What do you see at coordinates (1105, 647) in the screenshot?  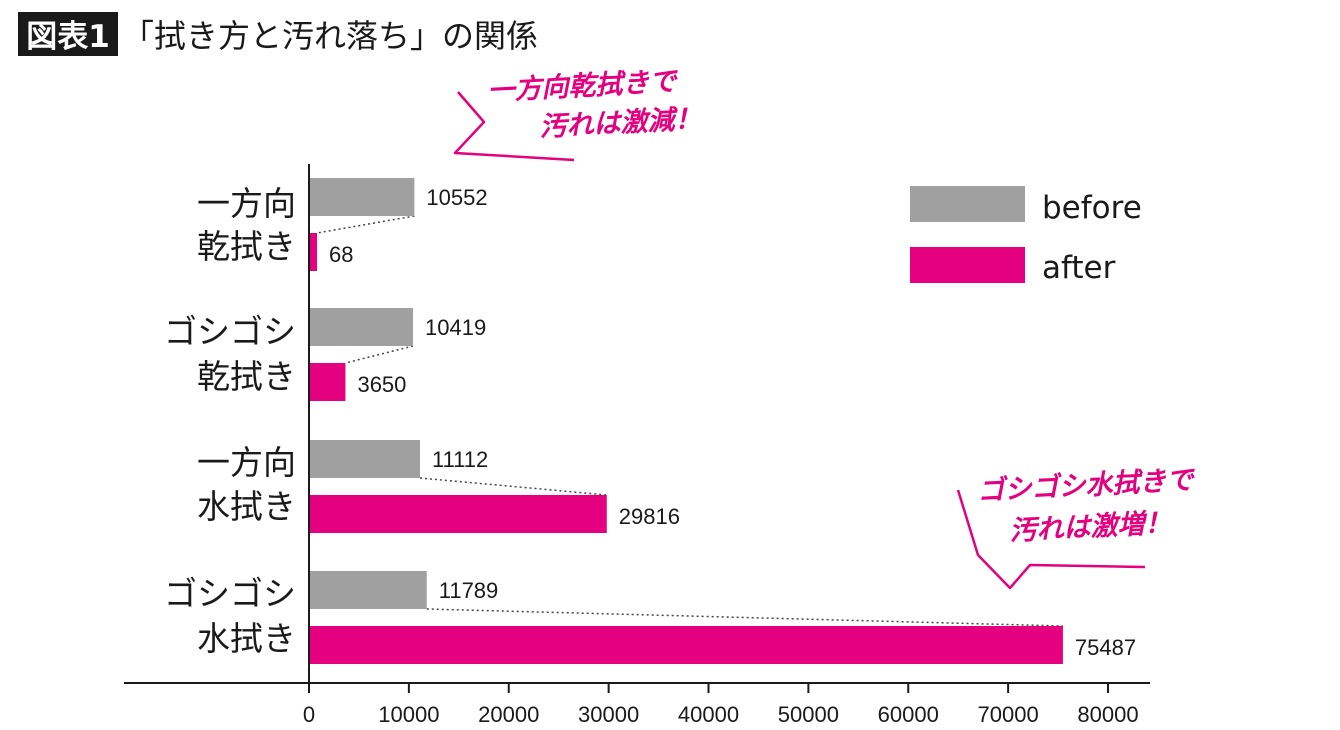 I see `value-label-after-4: 75487` at bounding box center [1105, 647].